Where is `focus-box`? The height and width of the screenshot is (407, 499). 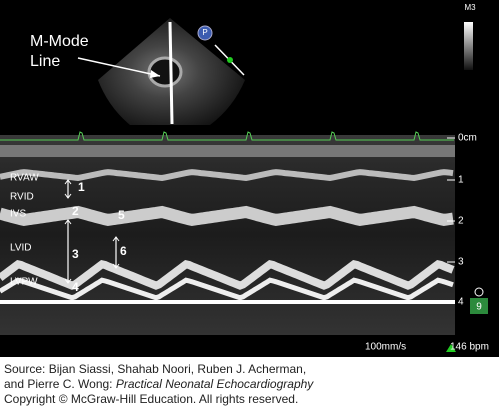
focus-box is located at coordinates (479, 306).